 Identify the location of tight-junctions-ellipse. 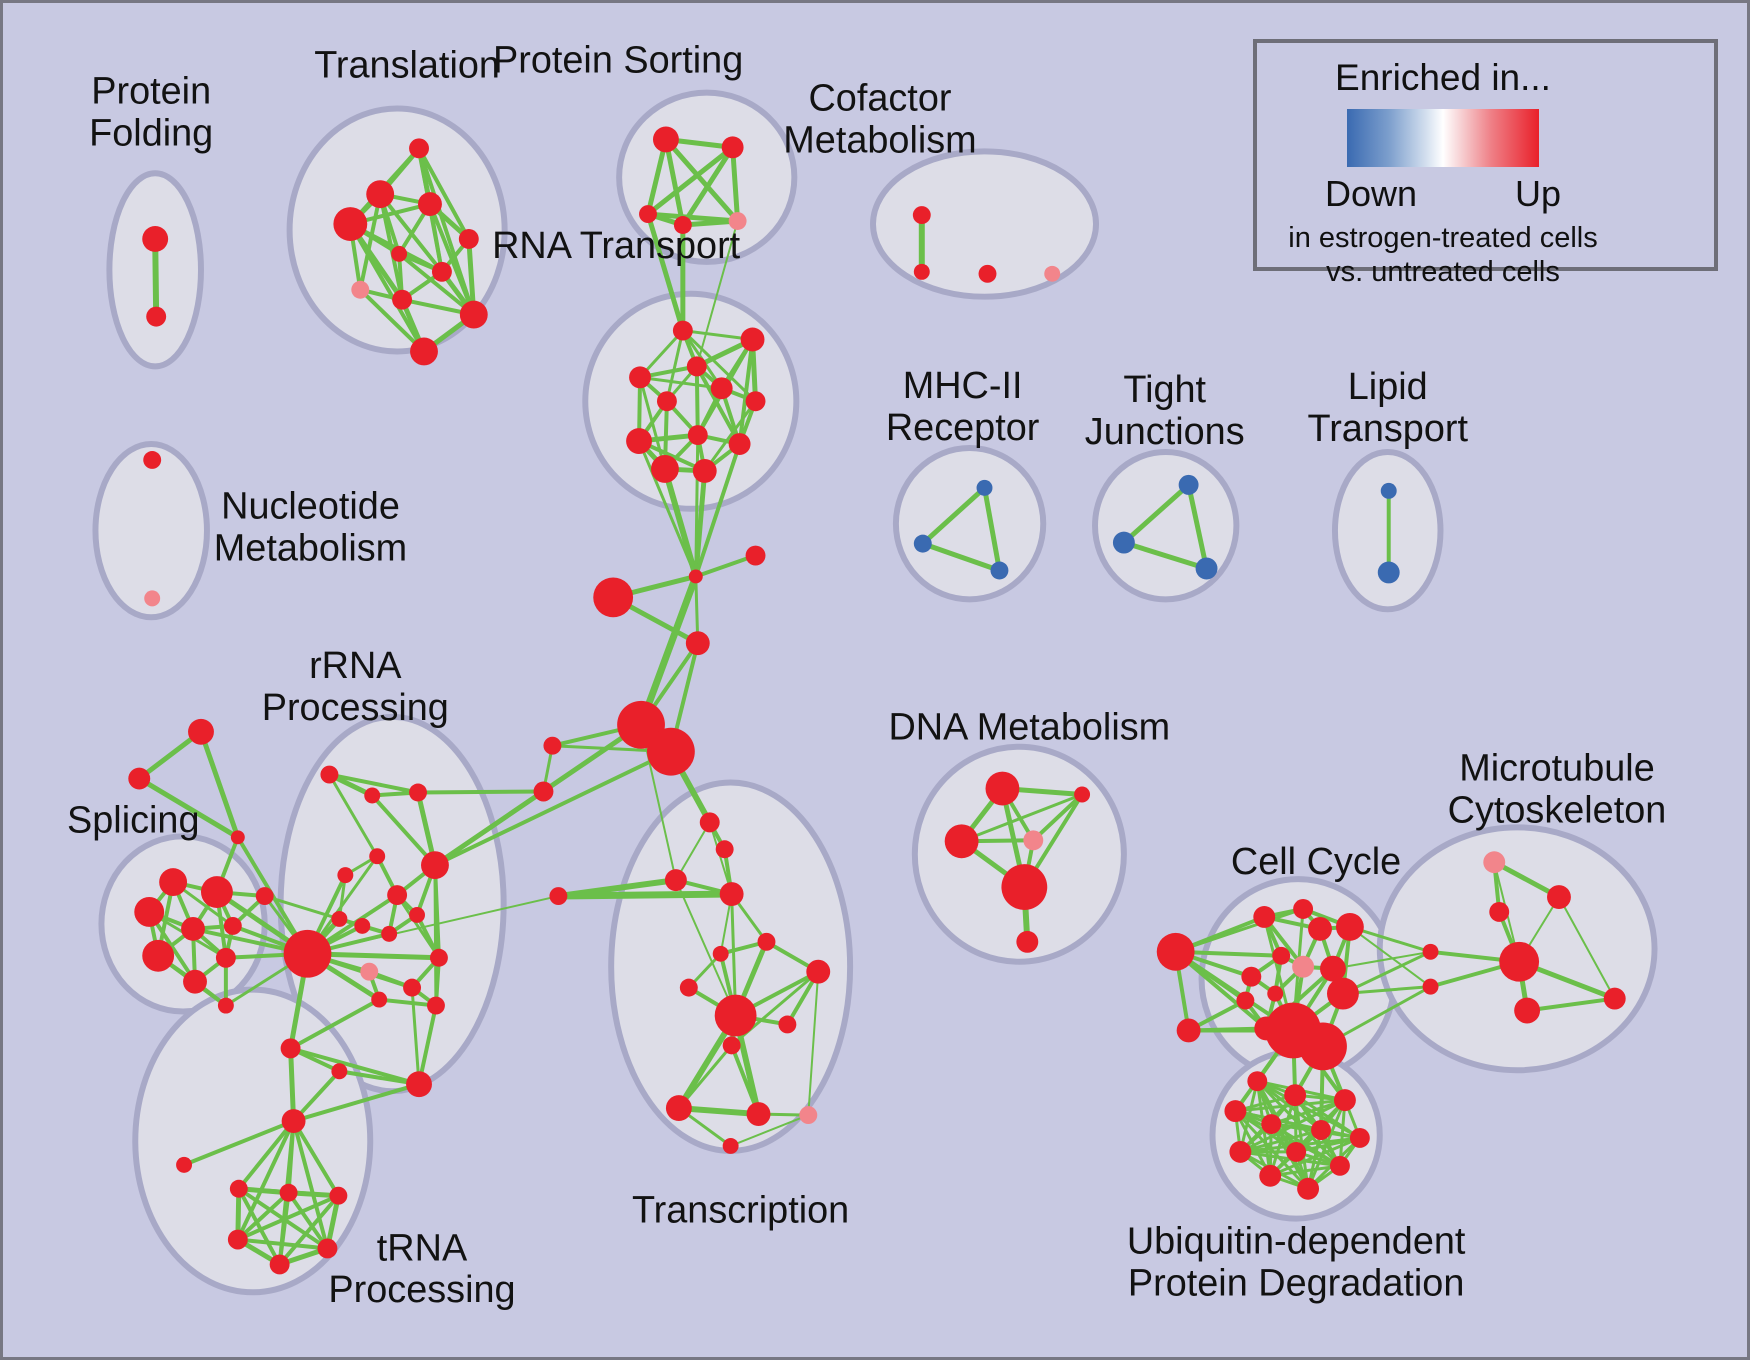
(1166, 526).